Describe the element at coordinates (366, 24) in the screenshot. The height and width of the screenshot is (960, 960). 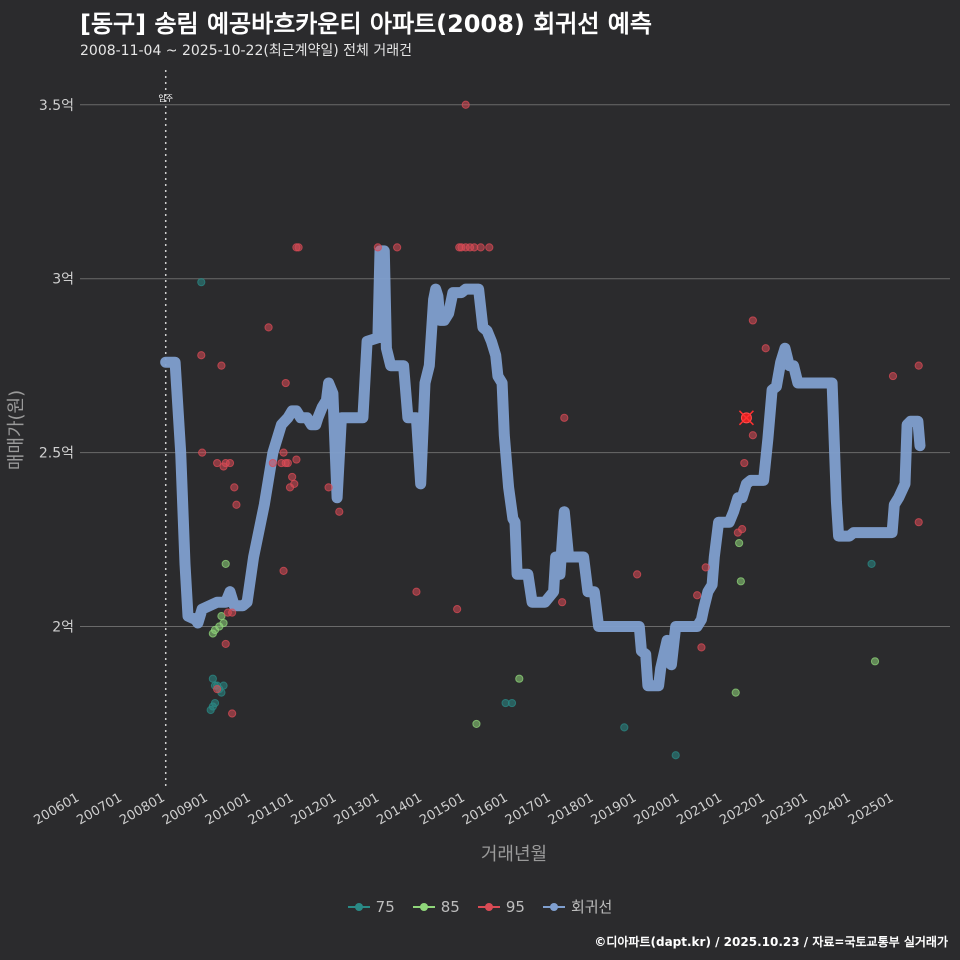
I see `chart-title: [동구] 송림 예공바흐카운티 아파트(2008) 회귀선 예측` at that location.